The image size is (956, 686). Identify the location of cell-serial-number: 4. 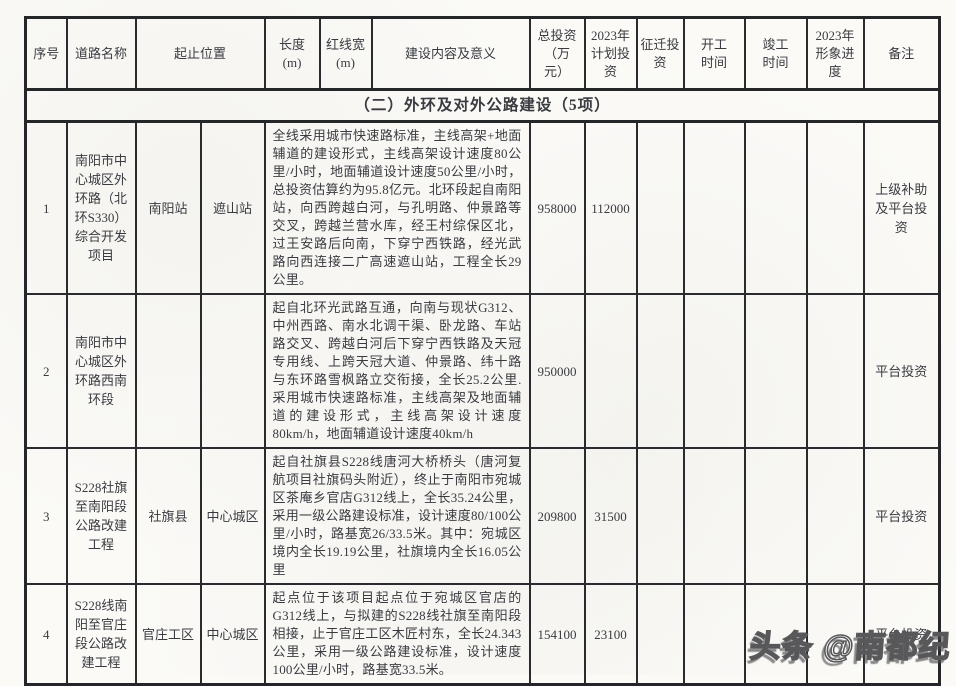
(46, 634).